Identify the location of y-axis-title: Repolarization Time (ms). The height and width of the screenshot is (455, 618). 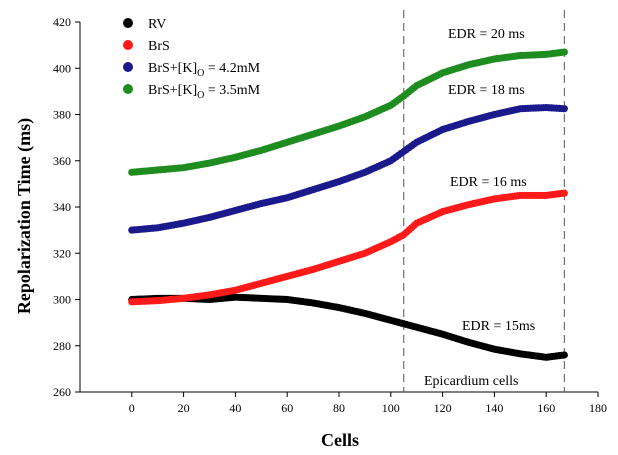
(24, 216).